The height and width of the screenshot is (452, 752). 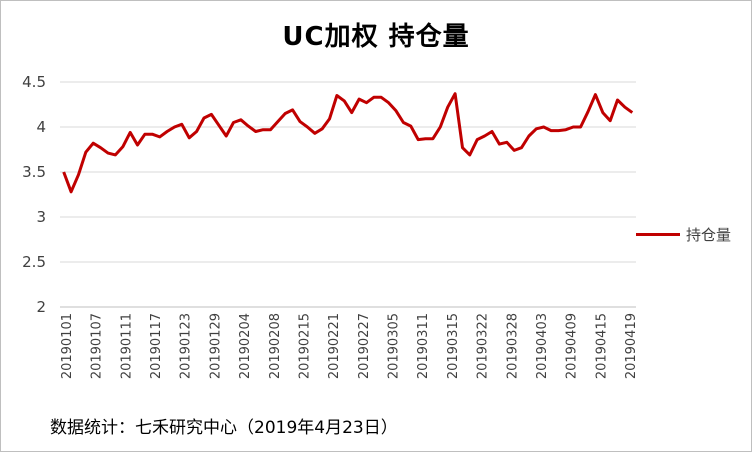 I want to click on y-tick-label: 3, so click(x=41, y=217).